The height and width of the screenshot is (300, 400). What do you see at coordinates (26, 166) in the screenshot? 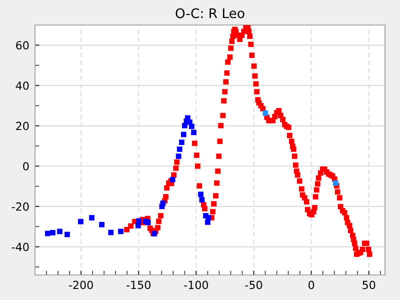
I see `y-tick-label: 0` at bounding box center [26, 166].